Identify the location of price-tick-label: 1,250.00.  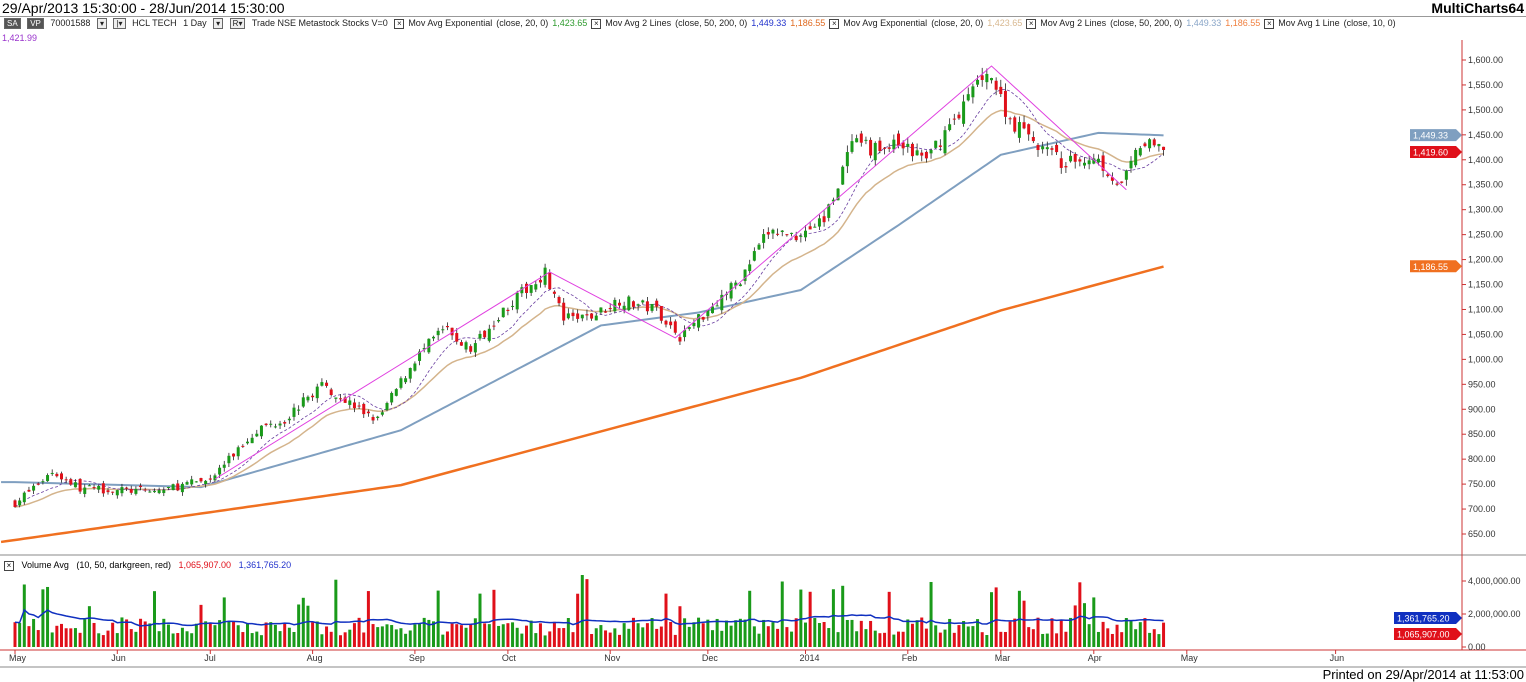
(1485, 235).